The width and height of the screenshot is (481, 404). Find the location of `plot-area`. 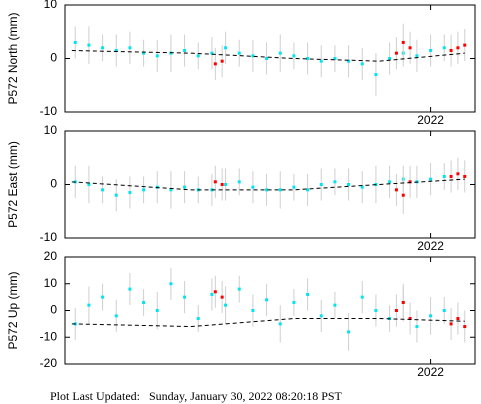

plot-area is located at coordinates (269, 185).